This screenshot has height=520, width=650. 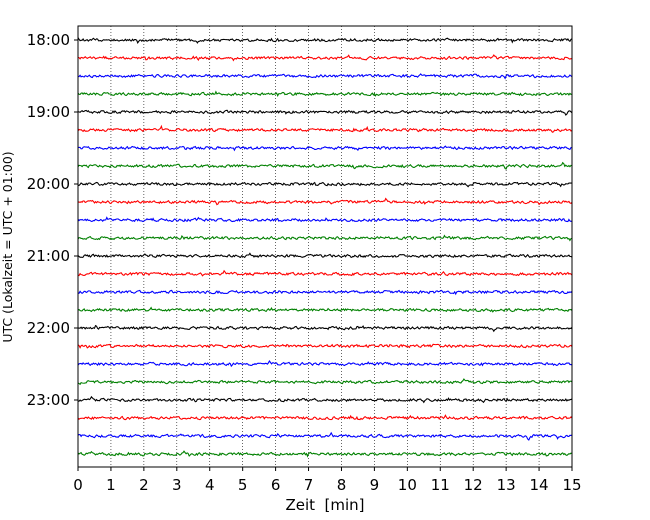 I want to click on x-axis-ticks: 0 1 2 3 4 5 6 7 8 9 10 11 12 13 14 15, so click(x=327, y=480).